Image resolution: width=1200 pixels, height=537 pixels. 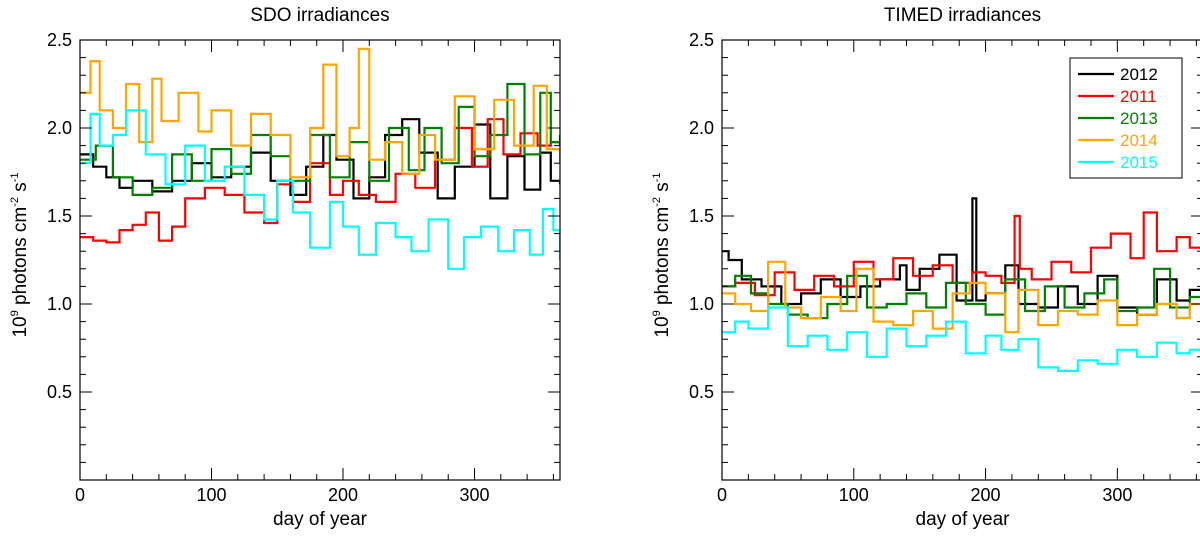 I want to click on timed-ytick-label: 2.5, so click(x=701, y=40).